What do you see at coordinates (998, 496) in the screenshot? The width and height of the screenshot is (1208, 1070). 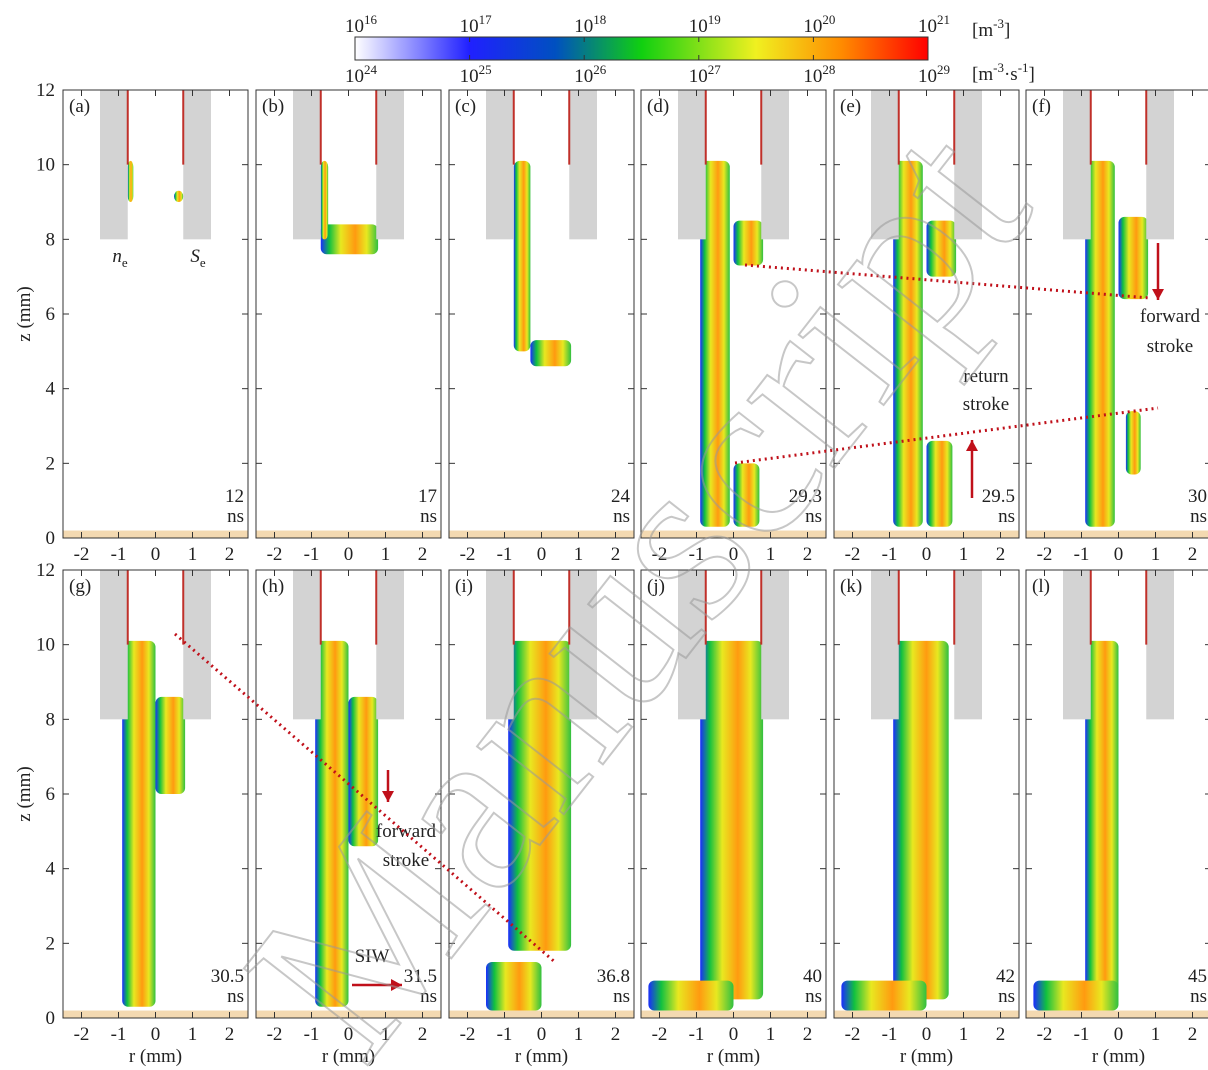 I see `time-value: 29.5` at bounding box center [998, 496].